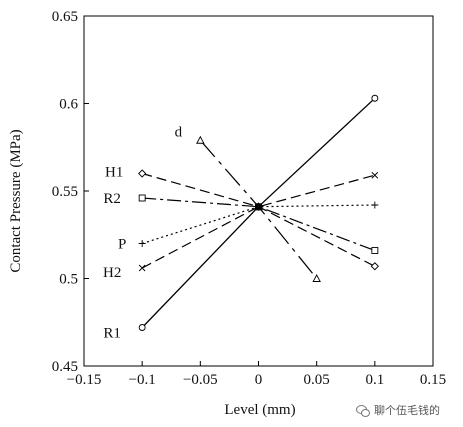 This screenshot has width=463, height=427. I want to click on x-tick-label: −0.1, so click(142, 380).